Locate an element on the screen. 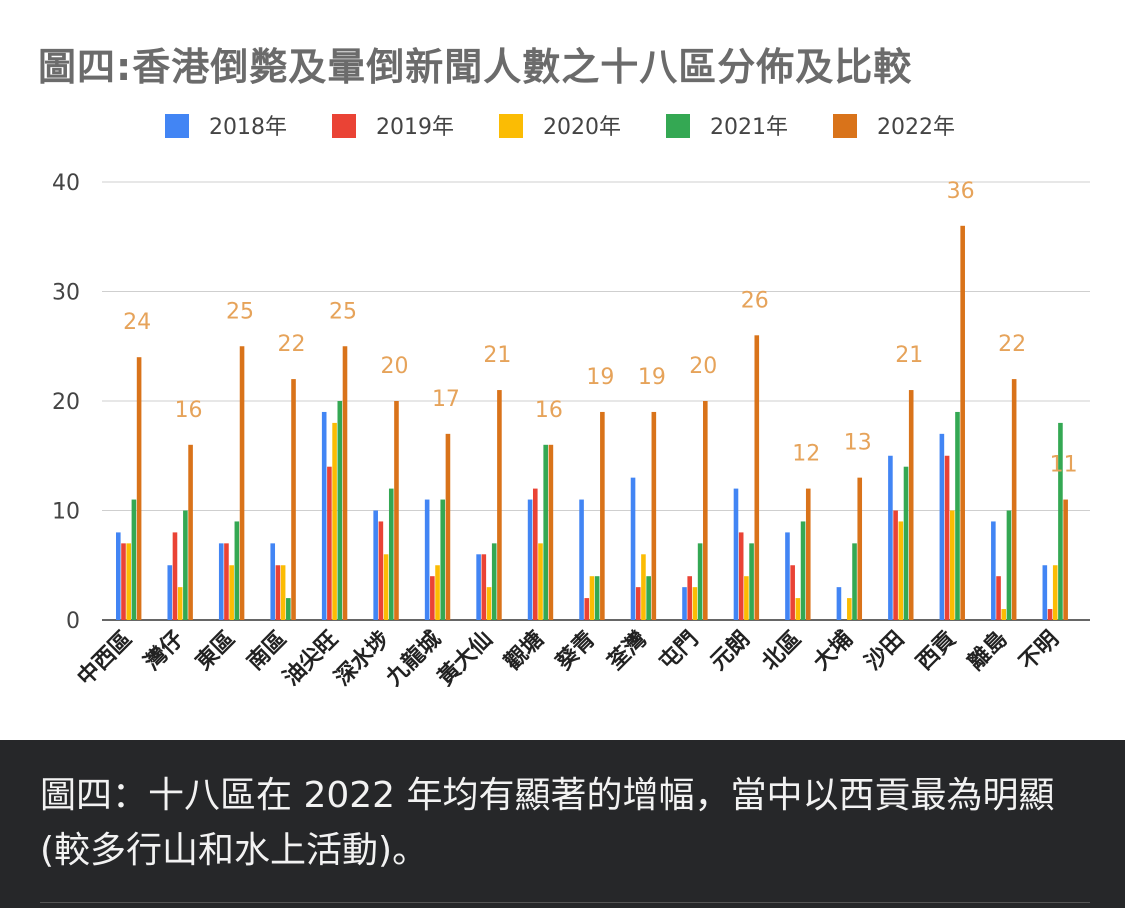  x-tick-label: 油尖旺 is located at coordinates (311, 659).